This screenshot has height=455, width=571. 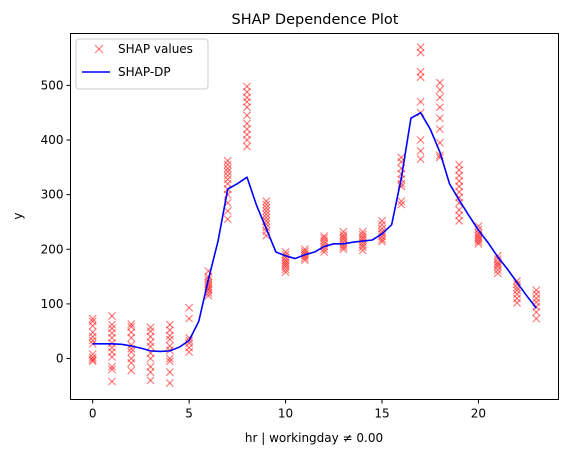 I want to click on x-tick-label: 0, so click(x=93, y=414).